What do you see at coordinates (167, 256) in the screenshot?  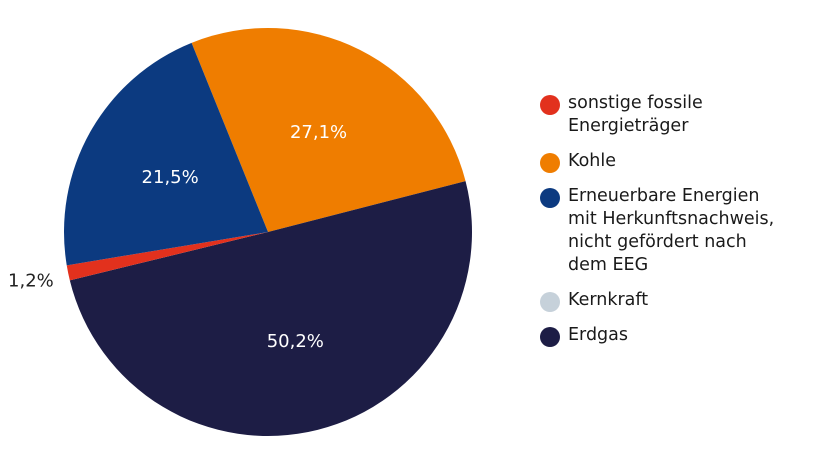 I see `pie-slice-sonstige` at bounding box center [167, 256].